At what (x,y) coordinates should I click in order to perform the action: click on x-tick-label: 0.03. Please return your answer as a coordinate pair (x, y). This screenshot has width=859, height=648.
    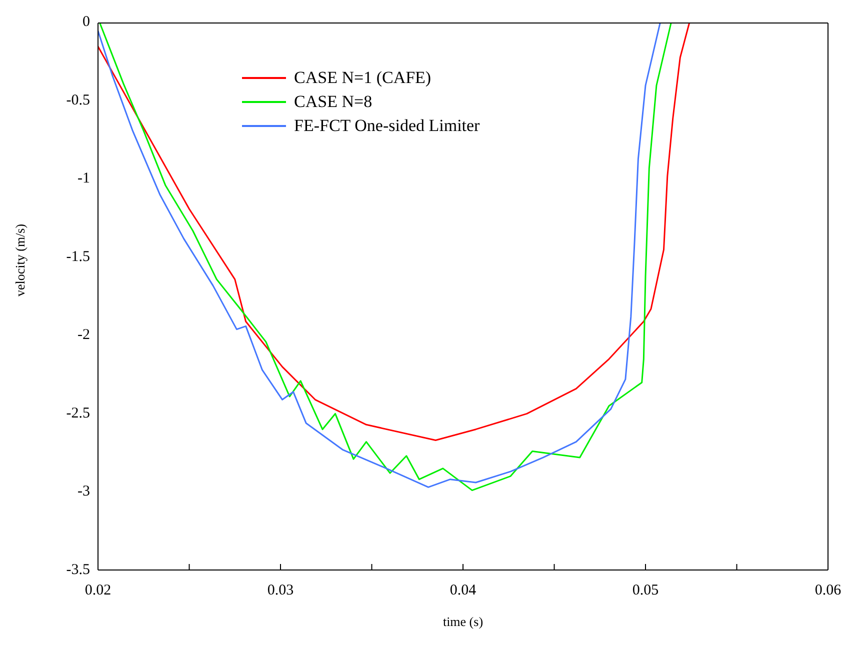
    Looking at the image, I should click on (280, 590).